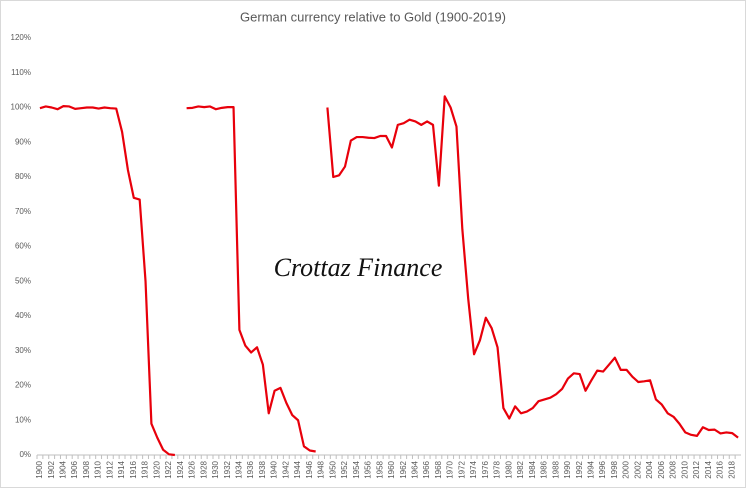  What do you see at coordinates (109, 469) in the screenshot?
I see `x-tick-label: 1912` at bounding box center [109, 469].